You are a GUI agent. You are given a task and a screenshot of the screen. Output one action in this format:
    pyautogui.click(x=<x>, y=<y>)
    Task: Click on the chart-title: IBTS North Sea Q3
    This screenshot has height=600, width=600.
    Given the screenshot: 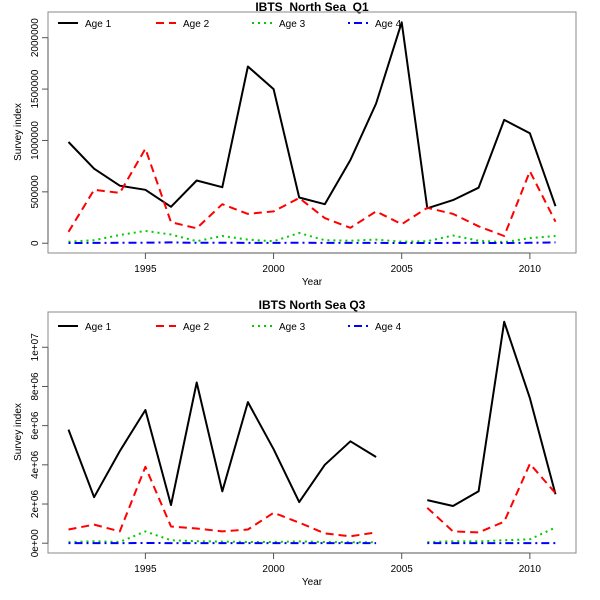 What is the action you would take?
    pyautogui.click(x=312, y=305)
    